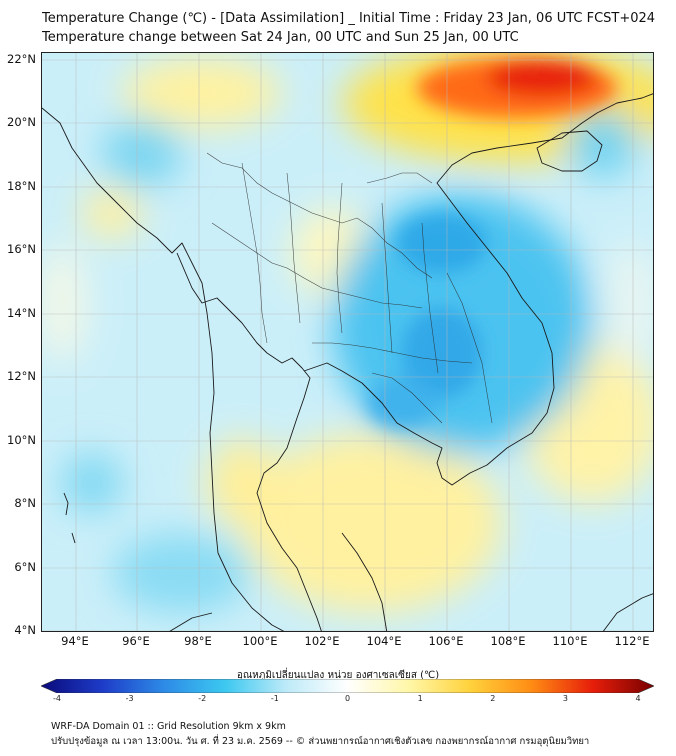 The image size is (676, 756). What do you see at coordinates (322, 641) in the screenshot?
I see `lon-label-102: 102°E` at bounding box center [322, 641].